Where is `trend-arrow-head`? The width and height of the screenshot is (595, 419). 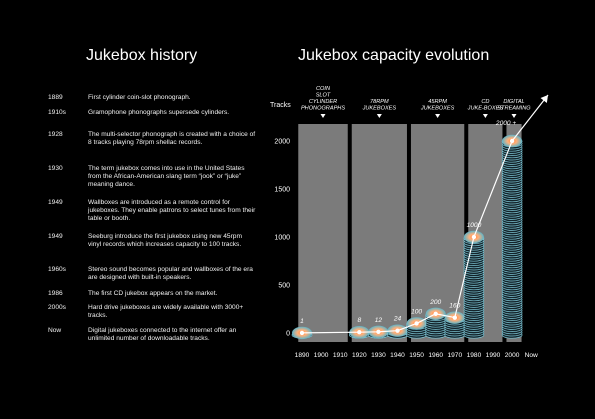 trend-arrow-head is located at coordinates (544, 99).